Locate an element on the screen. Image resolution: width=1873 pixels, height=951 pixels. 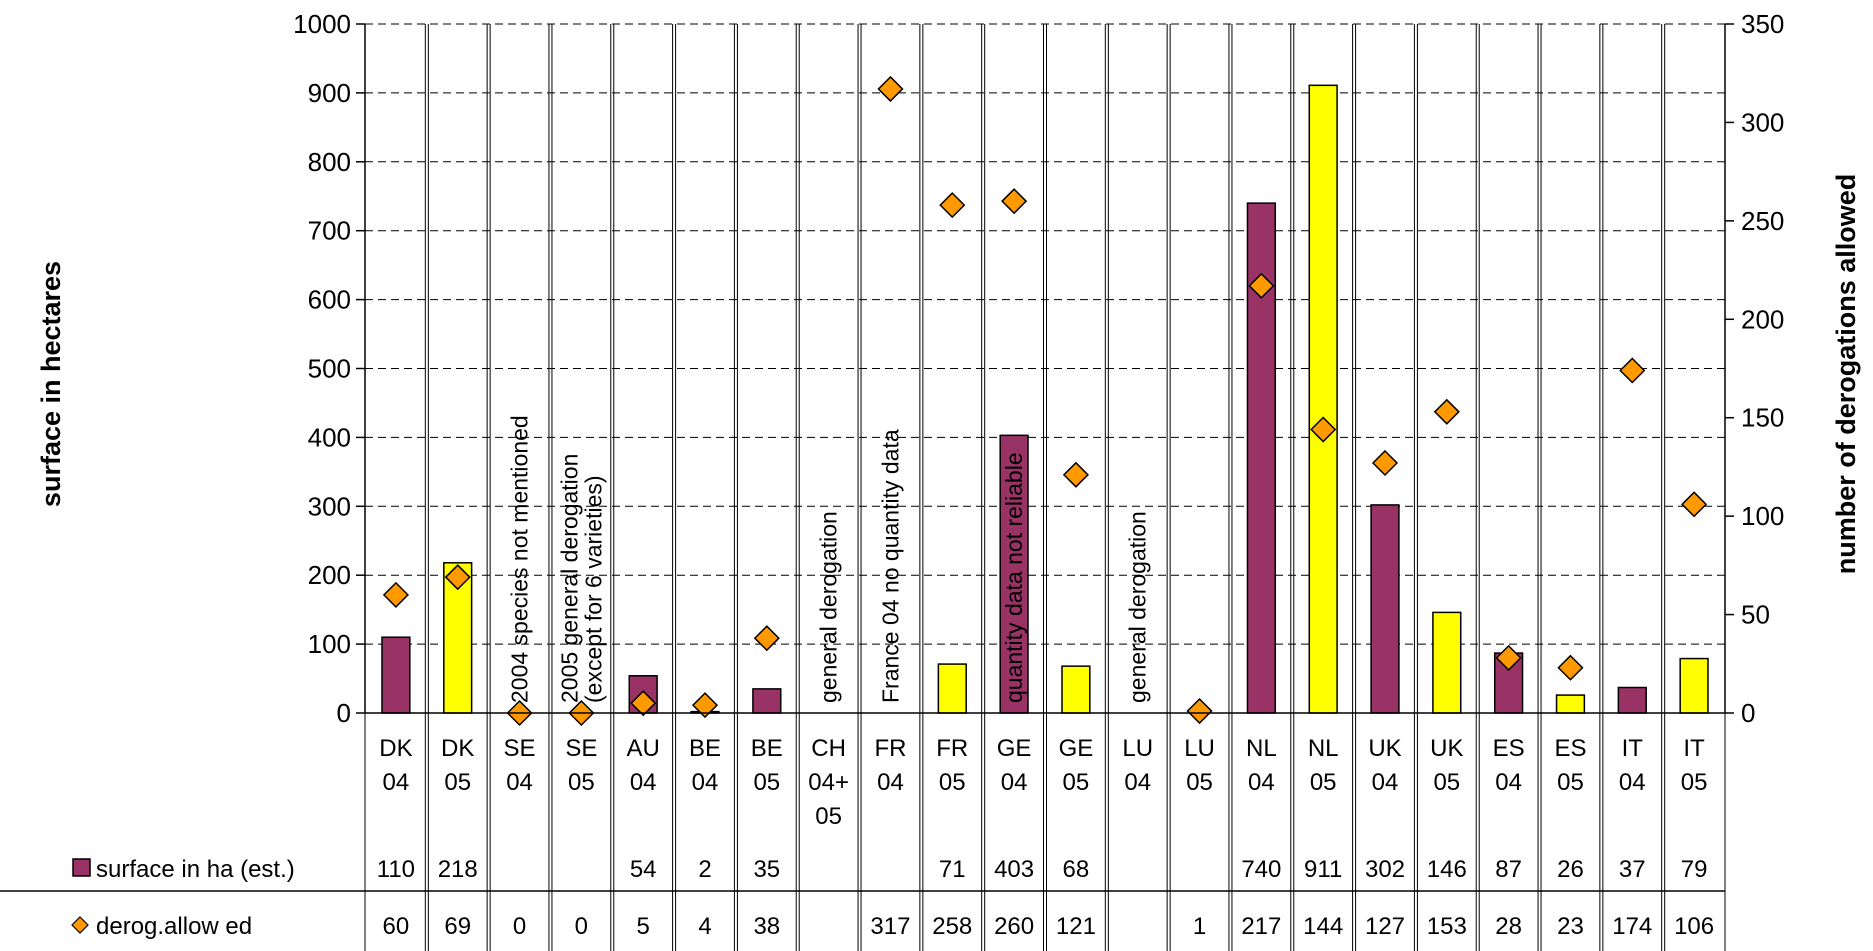
category-label: ES is located at coordinates (1570, 748).